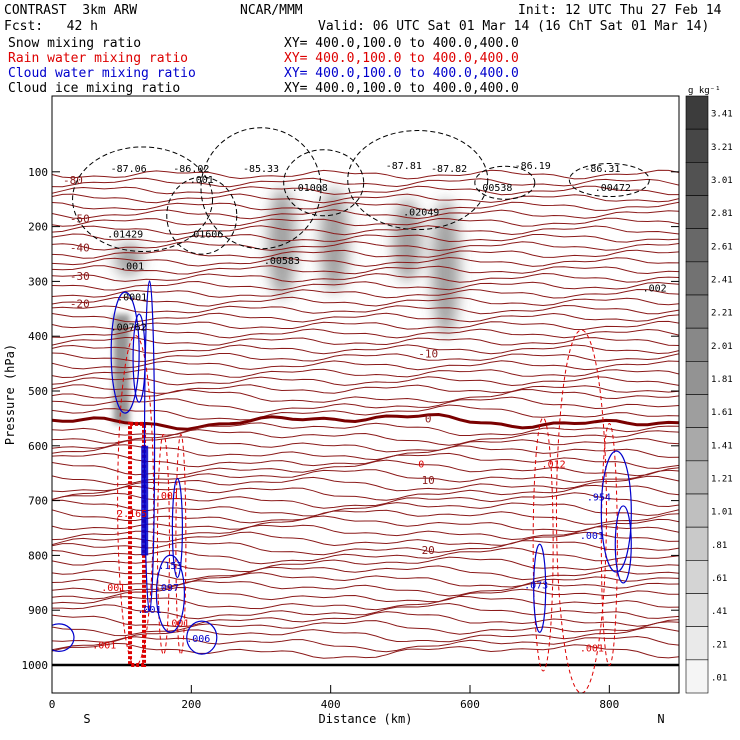 This screenshot has height=740, width=740. Describe the element at coordinates (75, 43) in the screenshot. I see `legend-snow-label: Snow mixing ratio` at that location.